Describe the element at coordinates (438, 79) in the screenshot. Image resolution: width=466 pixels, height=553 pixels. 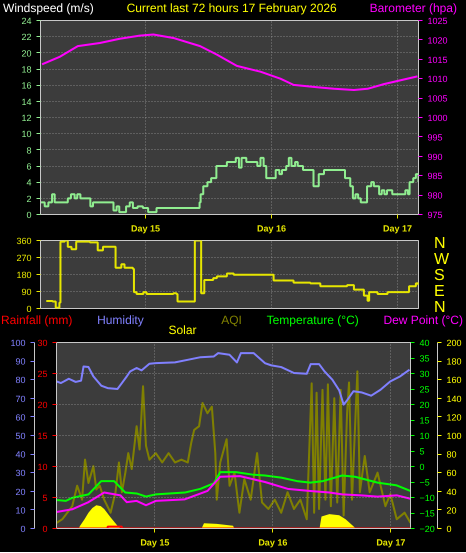
I see `y2-tick-label: 1010` at that location.